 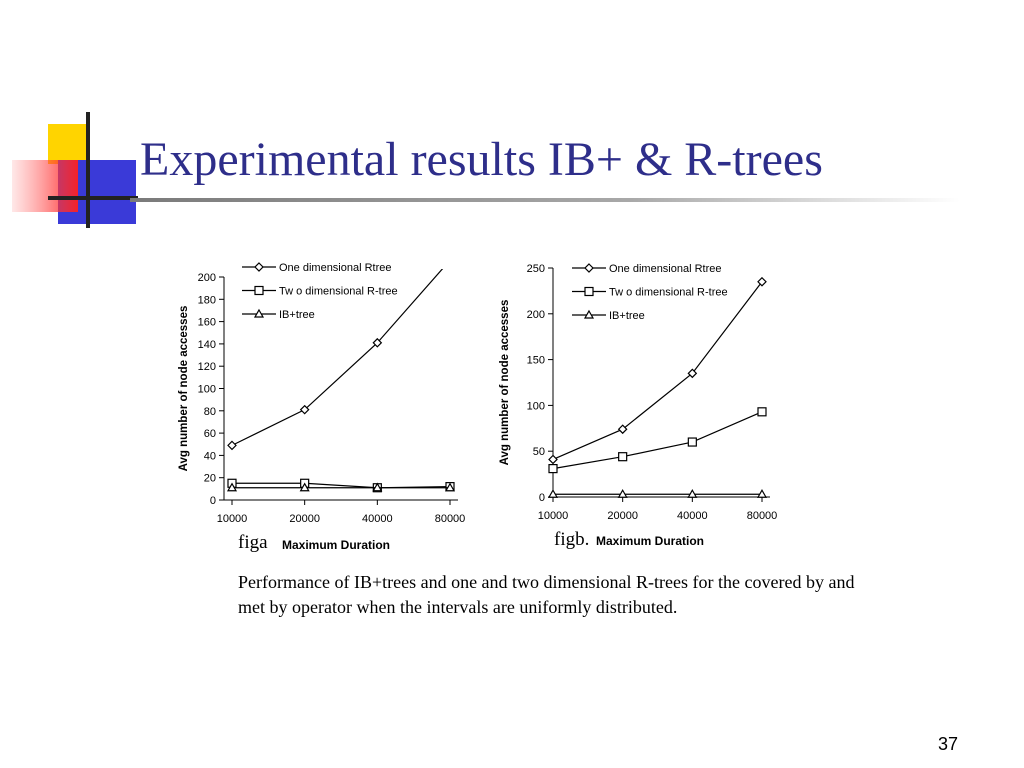 What do you see at coordinates (210, 456) in the screenshot?
I see `y-tick-label: 40` at bounding box center [210, 456].